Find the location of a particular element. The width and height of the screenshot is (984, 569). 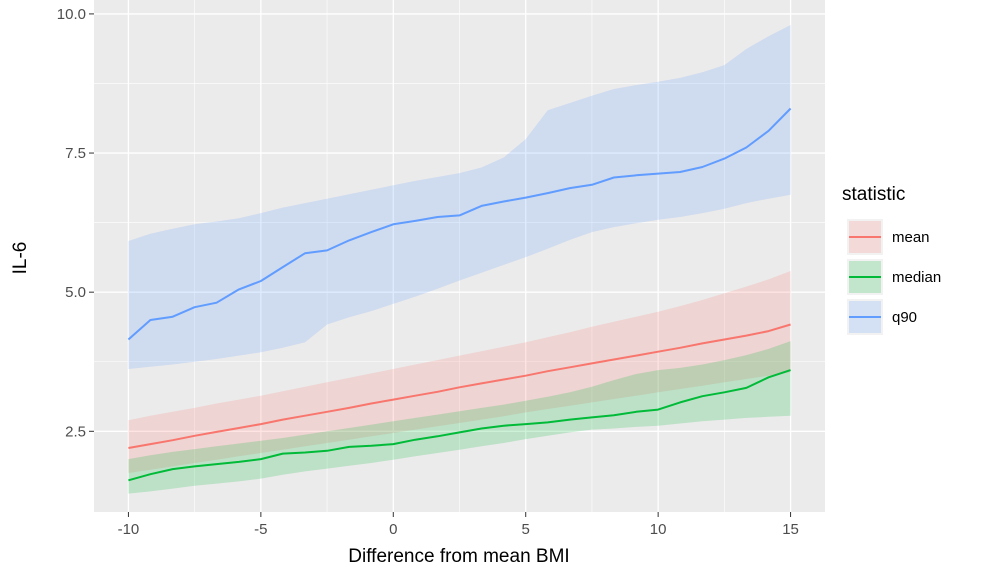

legend-item-q90: q90 is located at coordinates (882, 317).